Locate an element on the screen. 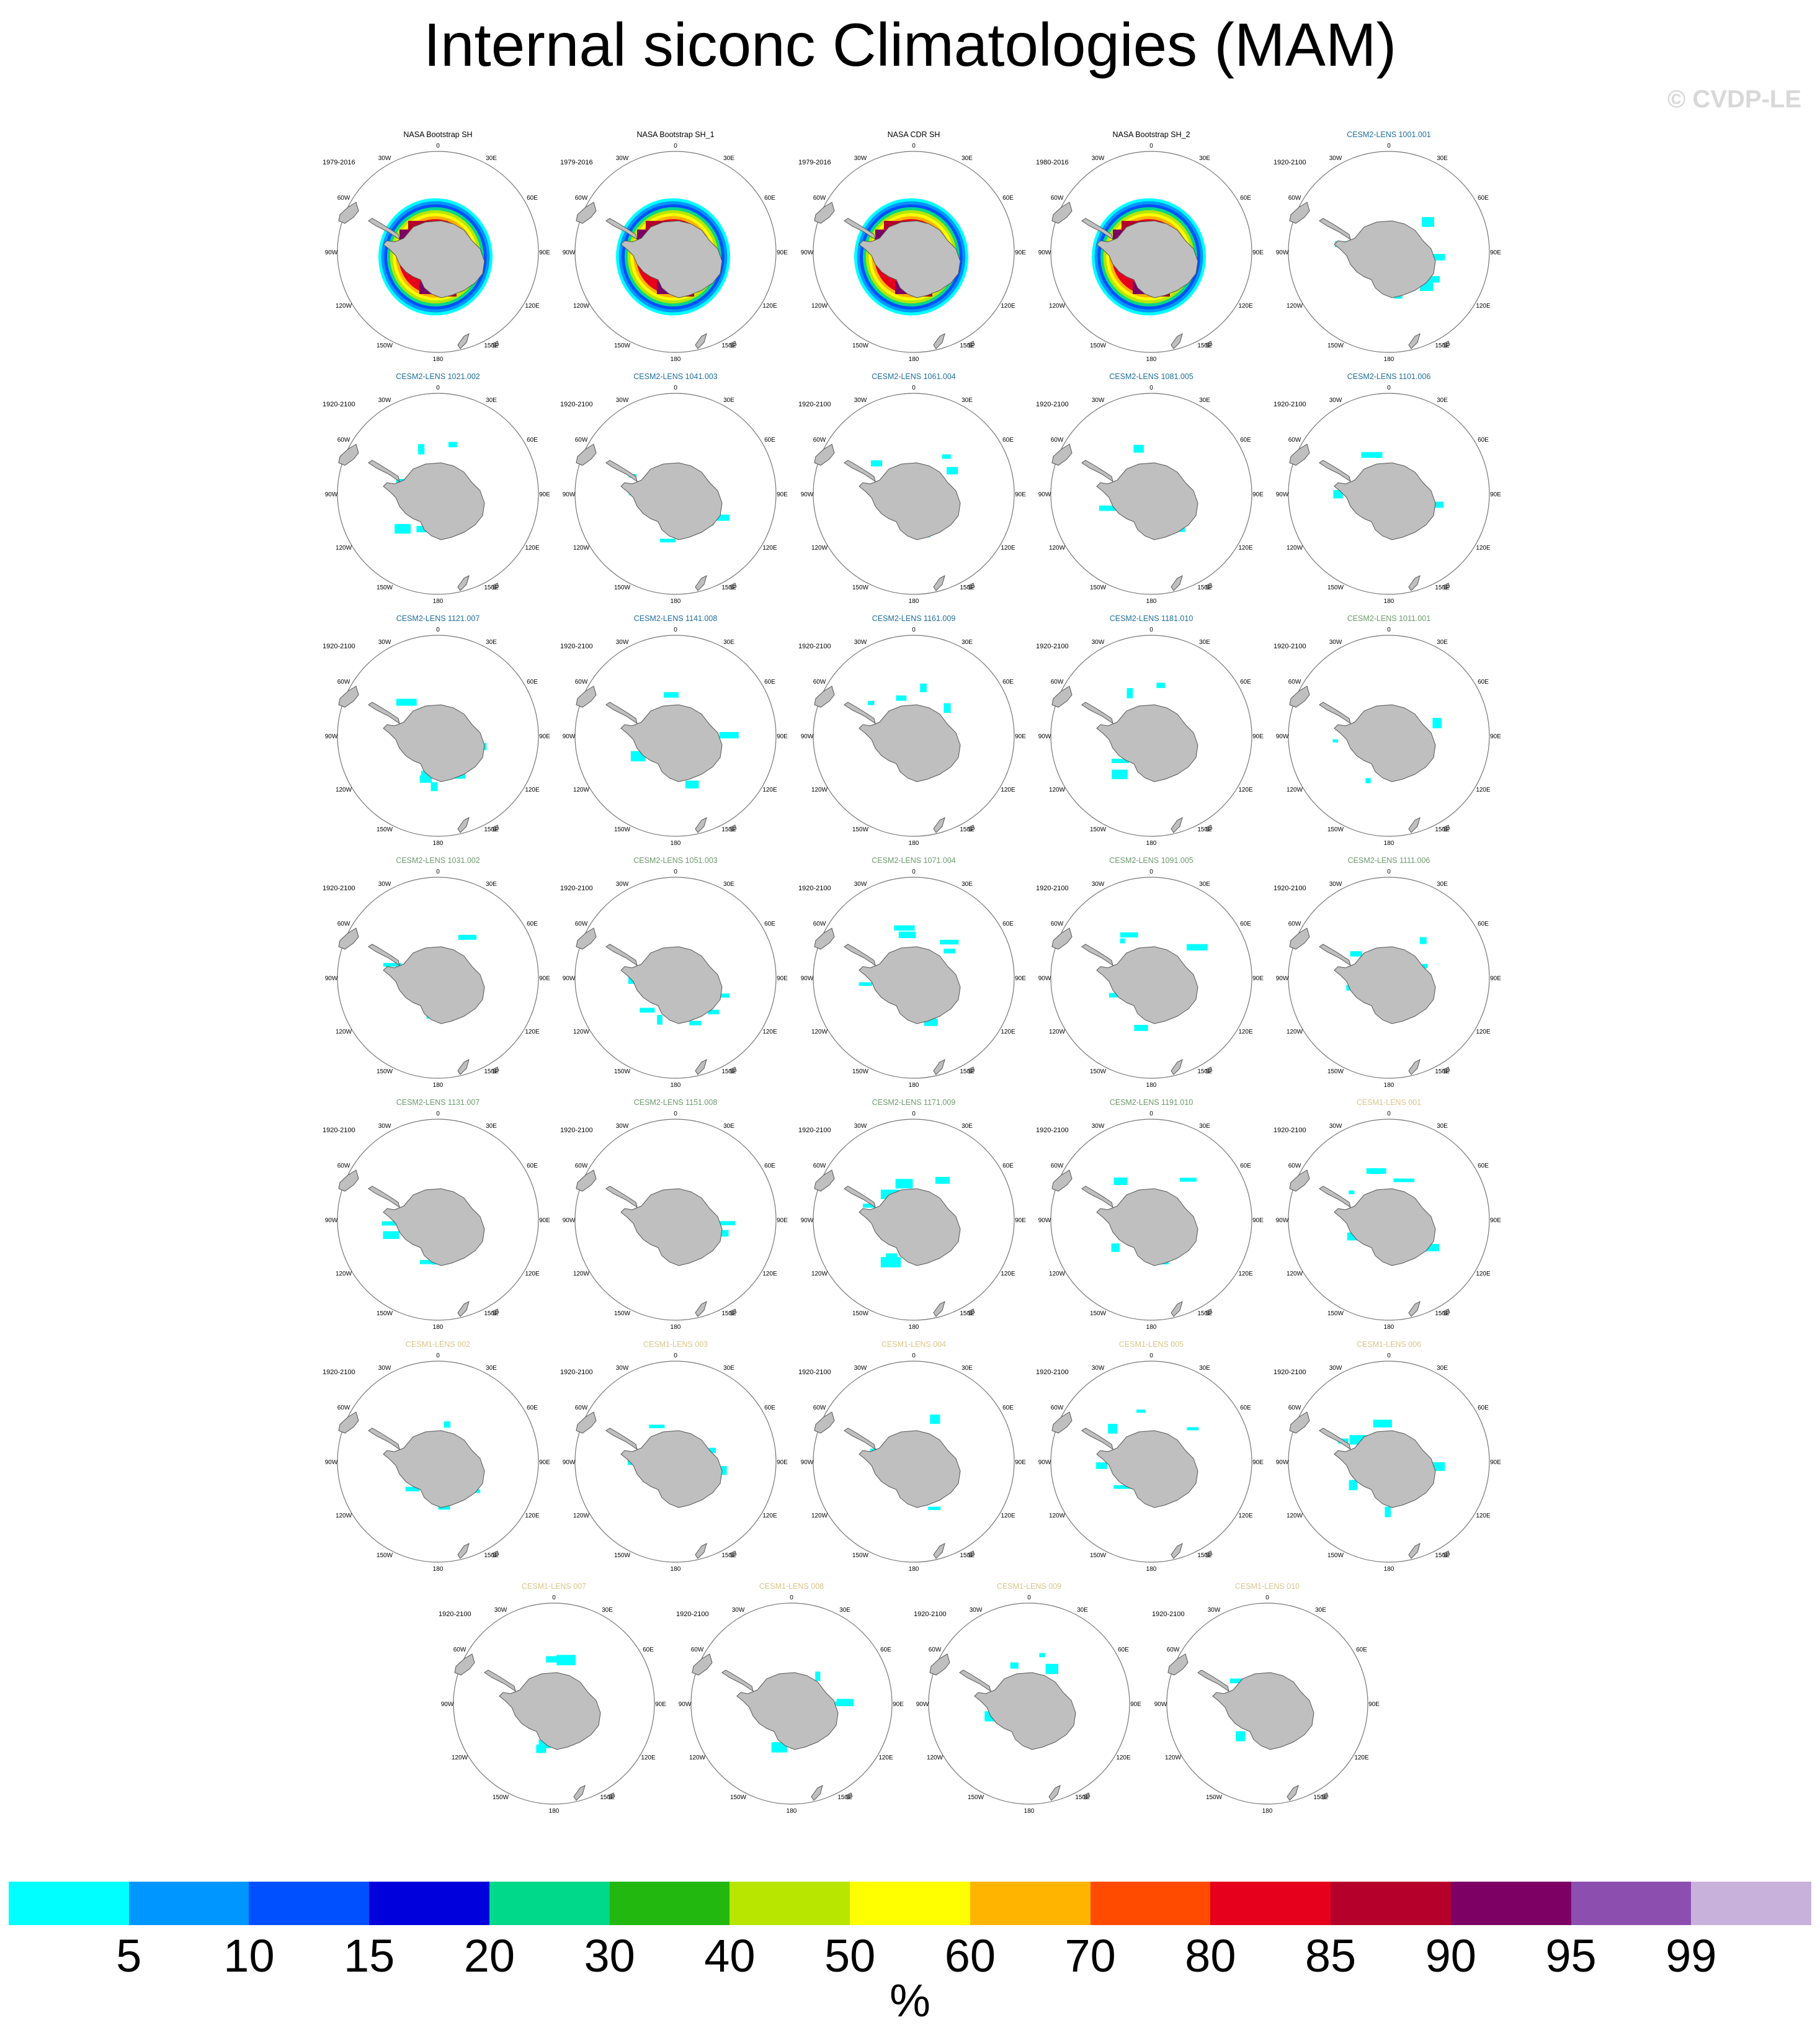 This screenshot has height=2038, width=1820. panel-title: NASA Bootstrap SH_1 is located at coordinates (675, 134).